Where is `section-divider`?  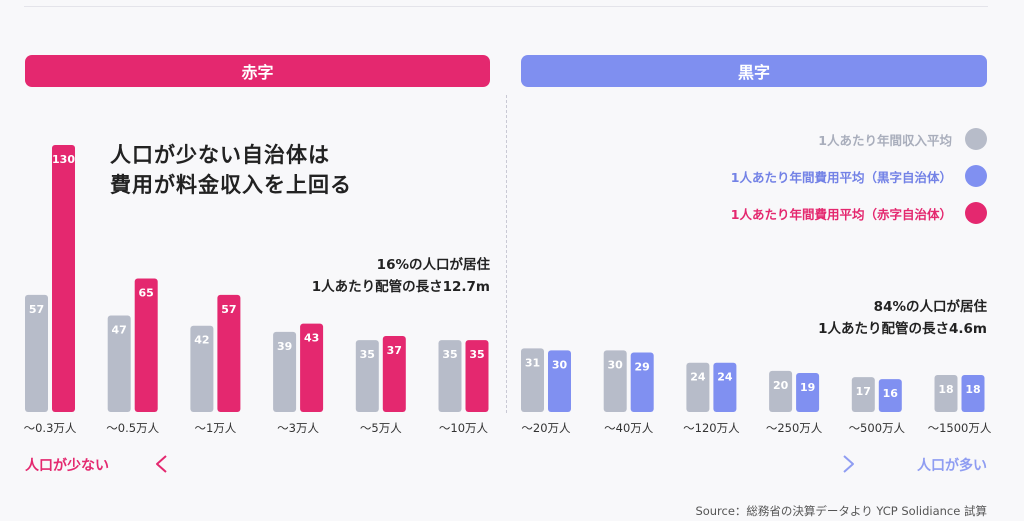
section-divider is located at coordinates (506, 254).